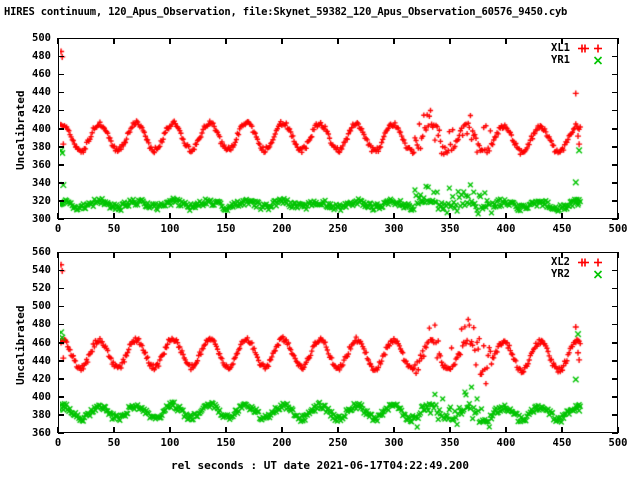  What do you see at coordinates (450, 443) in the screenshot?
I see `x-tick-label: 350` at bounding box center [450, 443].